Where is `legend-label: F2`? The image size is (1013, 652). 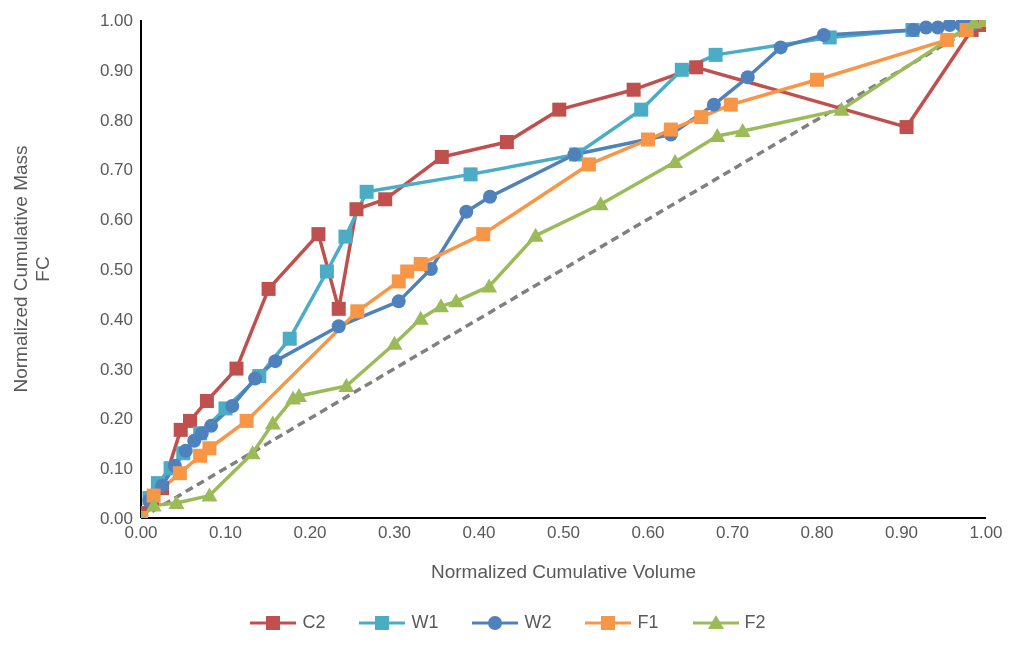
legend-label: F2 is located at coordinates (755, 622).